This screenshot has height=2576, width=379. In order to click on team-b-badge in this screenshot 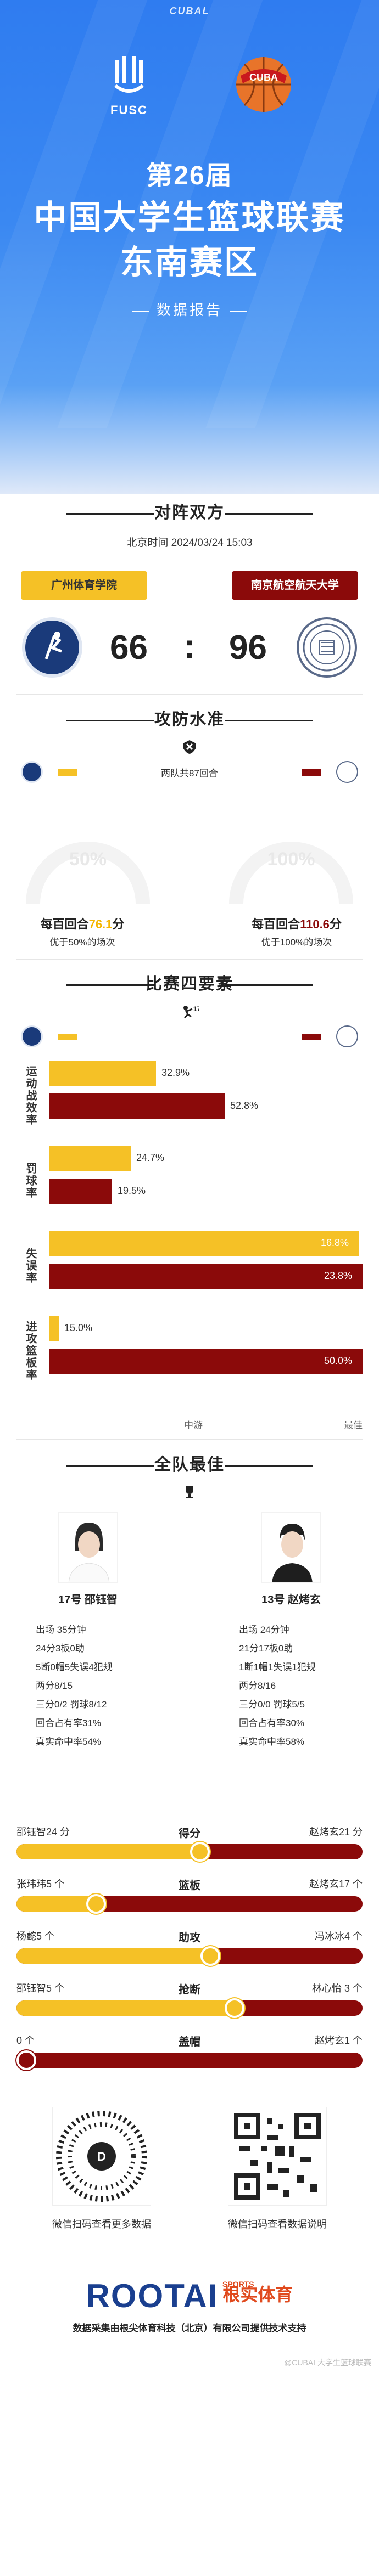, I will do `click(327, 647)`.